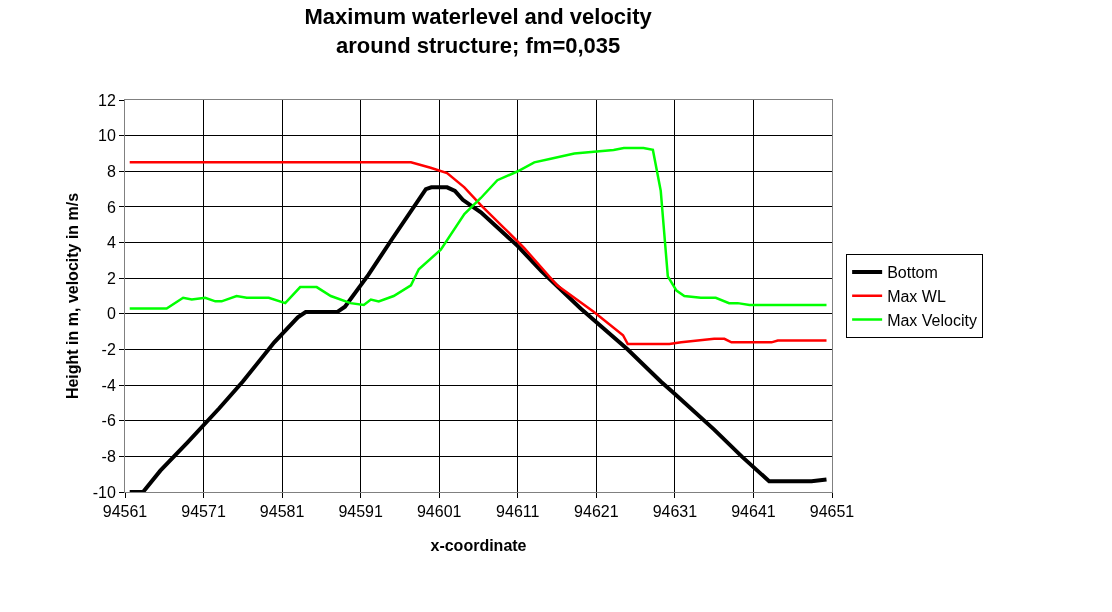  What do you see at coordinates (111, 243) in the screenshot?
I see `y-tick-label: 4` at bounding box center [111, 243].